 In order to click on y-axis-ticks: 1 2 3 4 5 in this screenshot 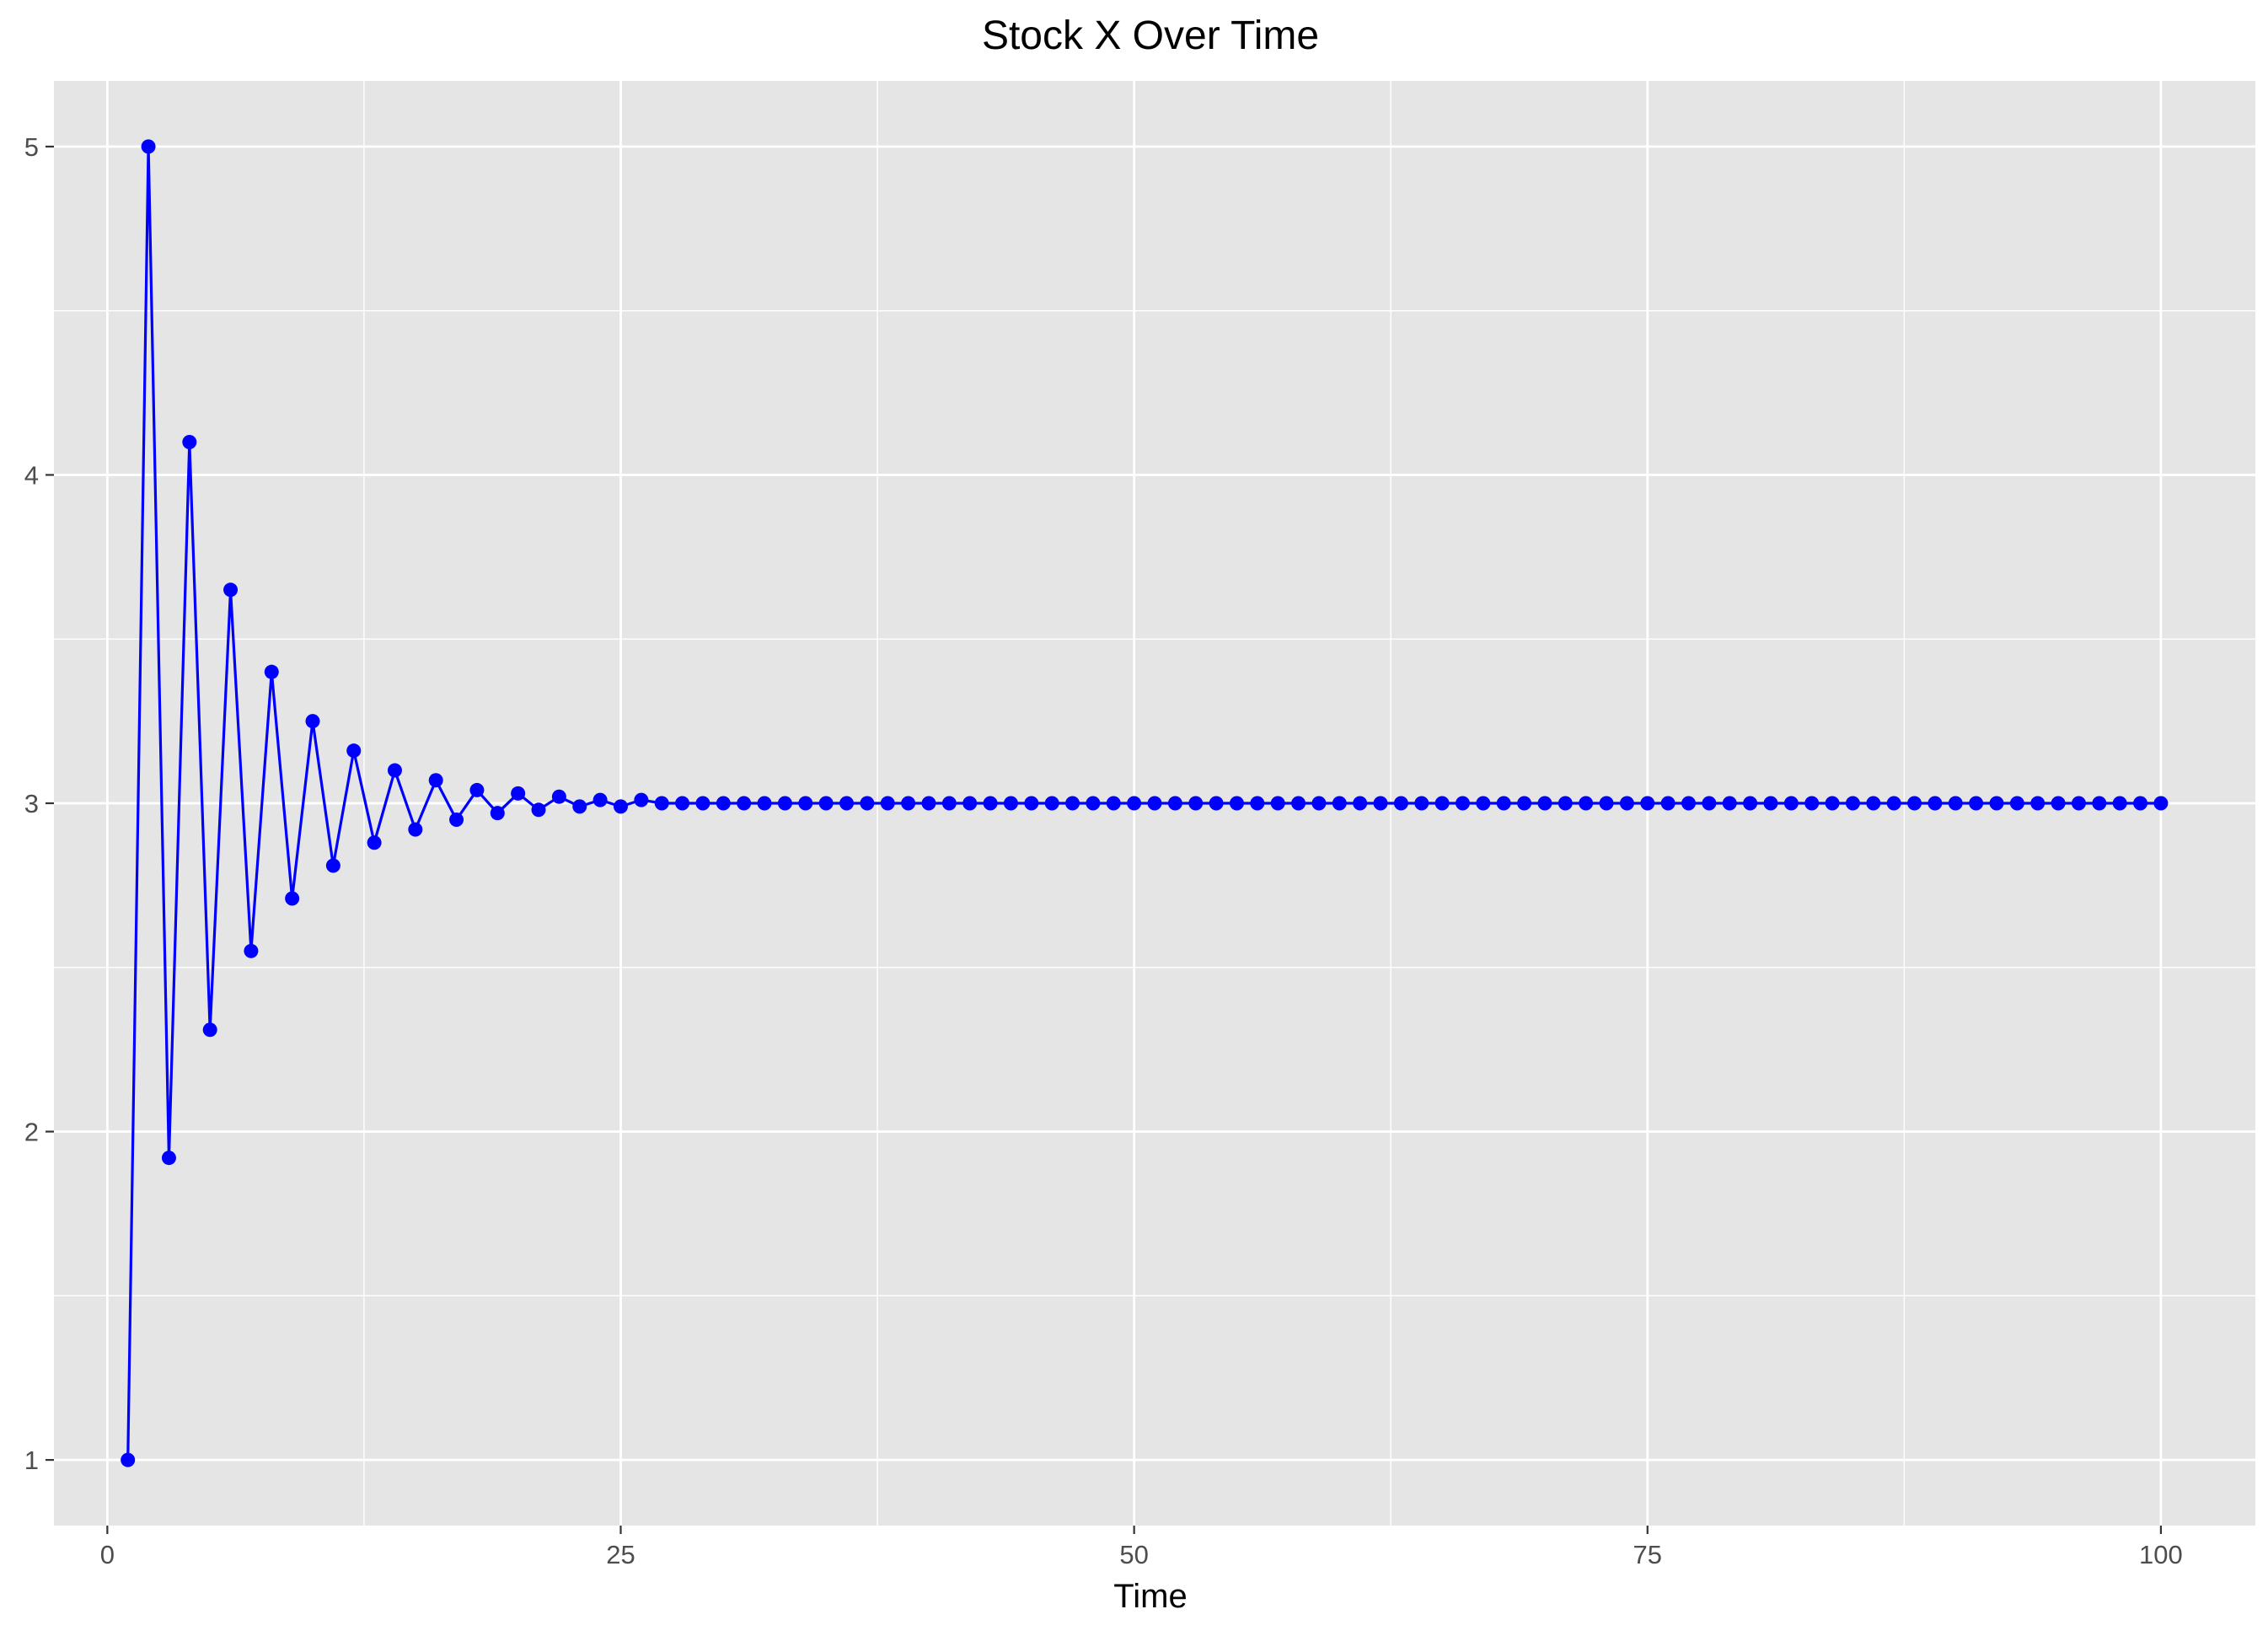, I will do `click(39, 803)`.